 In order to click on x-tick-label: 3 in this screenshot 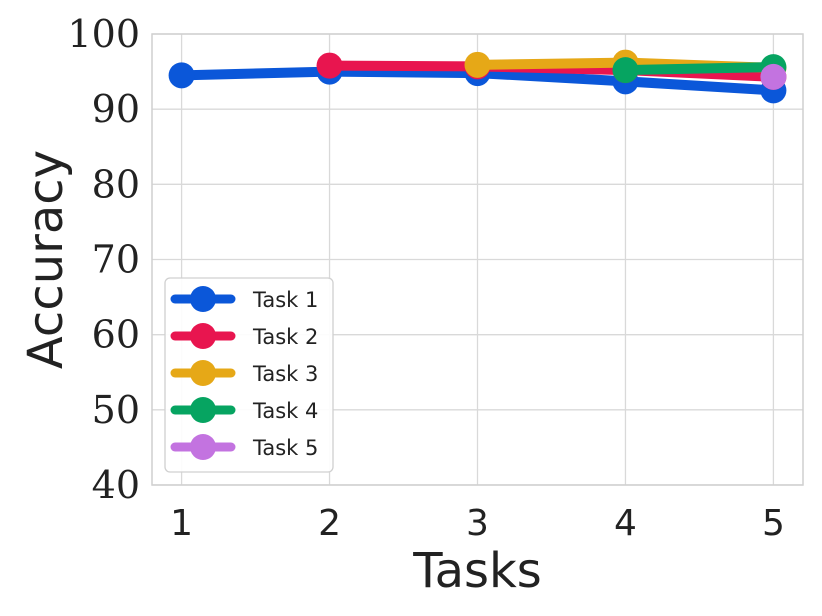, I will do `click(477, 523)`.